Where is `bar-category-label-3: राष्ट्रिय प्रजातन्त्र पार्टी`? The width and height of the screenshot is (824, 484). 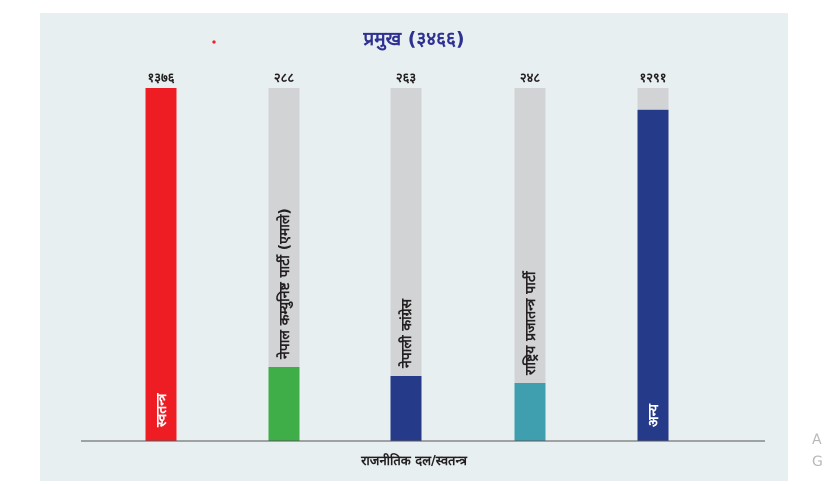
bar-category-label-3: राष्ट्रिय प्रजातन्त्र पार्टी is located at coordinates (530, 323).